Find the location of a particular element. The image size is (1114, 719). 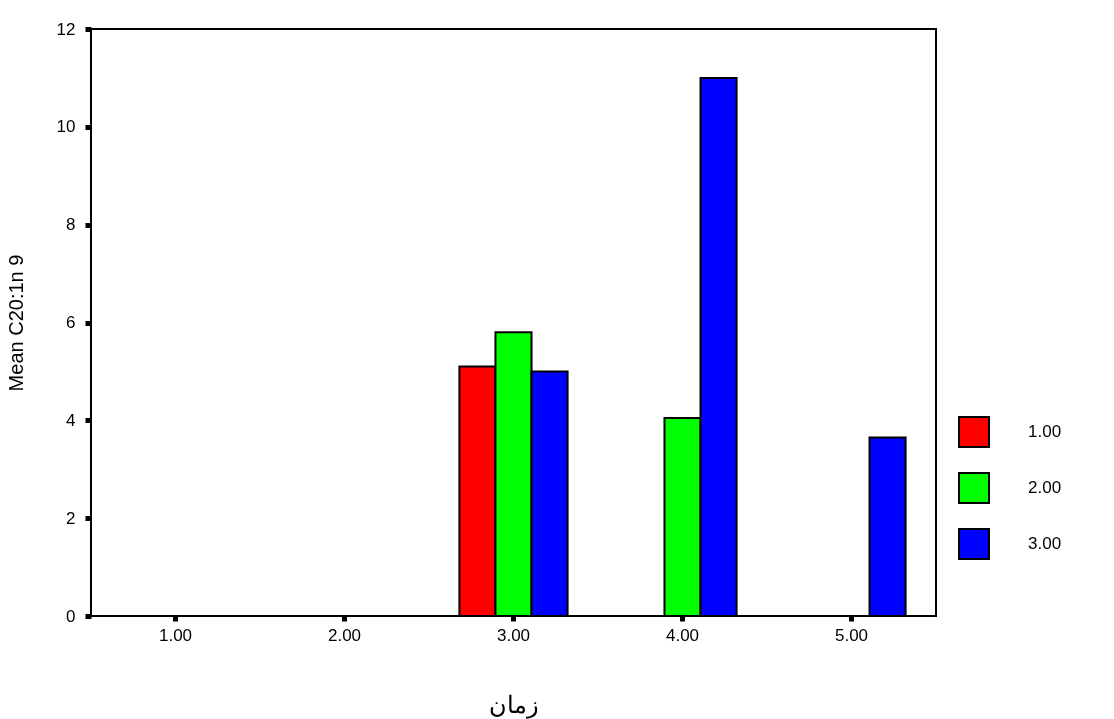

y-tick-label: 12 is located at coordinates (66, 29).